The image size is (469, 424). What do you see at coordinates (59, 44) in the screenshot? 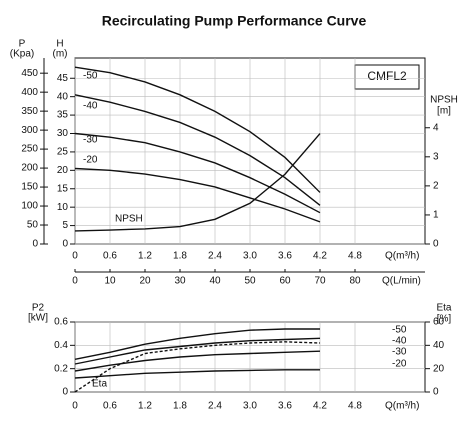
I see `y-axis-label: H` at bounding box center [59, 44].